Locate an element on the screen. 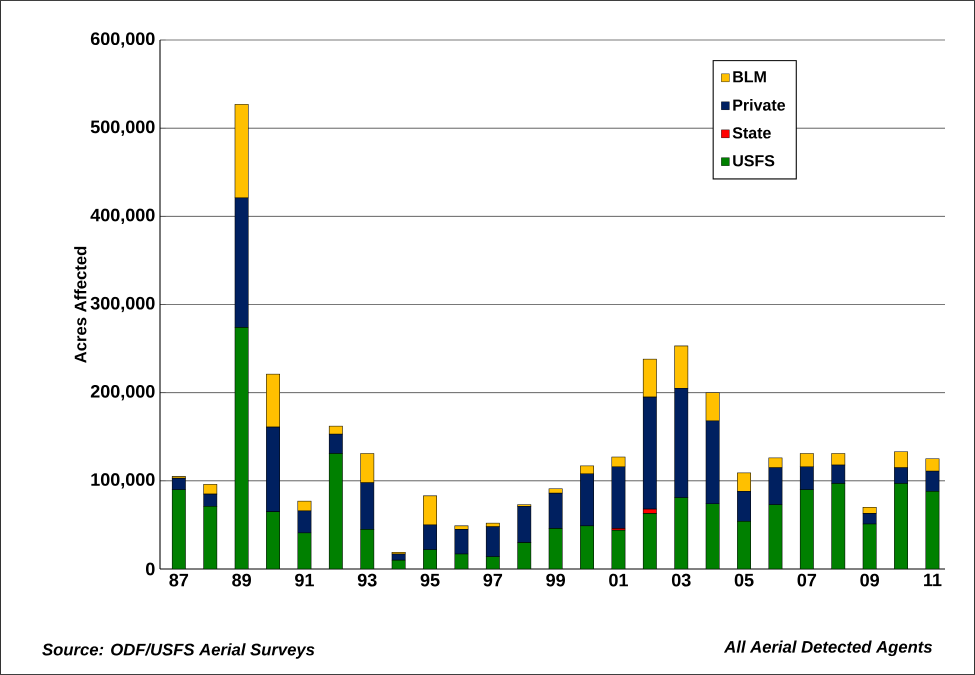  x-tick-label: 95 is located at coordinates (430, 580).